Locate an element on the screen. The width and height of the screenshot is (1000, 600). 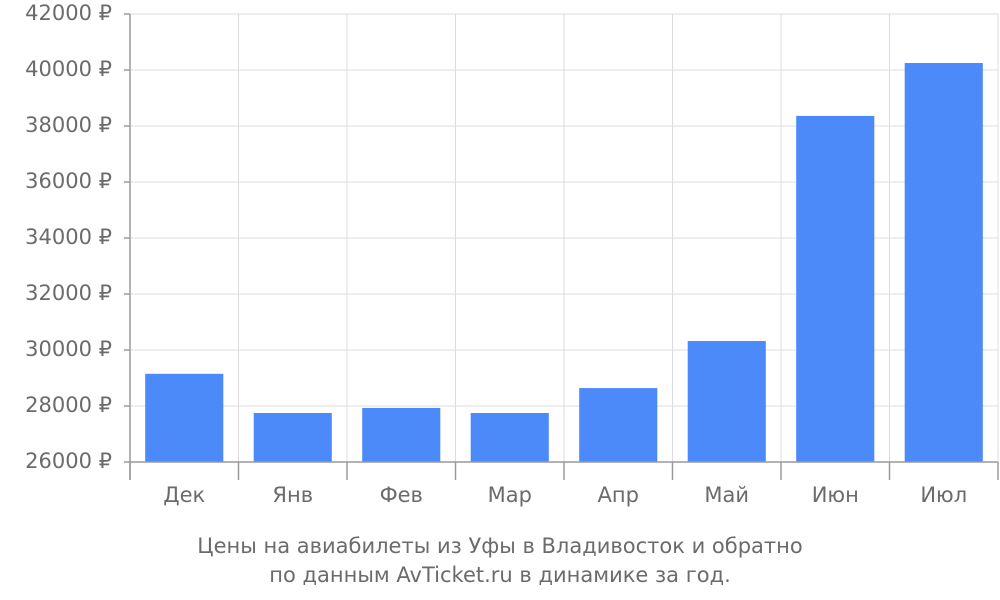
y-tick-label: 28000 ₽ is located at coordinates (68, 405).